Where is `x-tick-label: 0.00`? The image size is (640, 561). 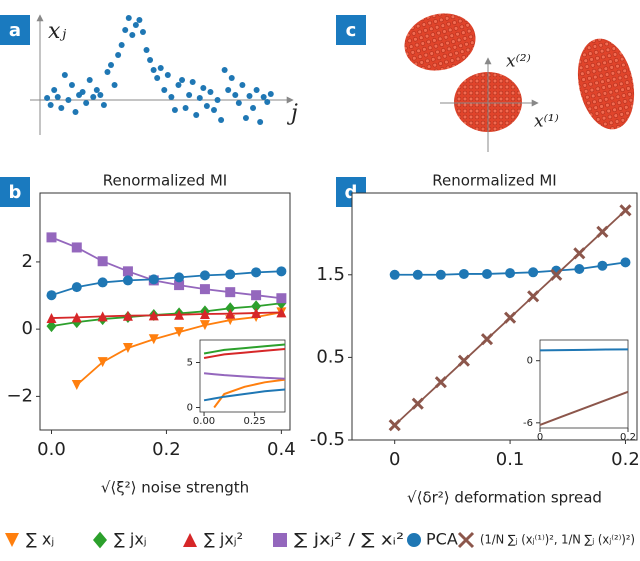 x-tick-label: 0.00 is located at coordinates (204, 421).